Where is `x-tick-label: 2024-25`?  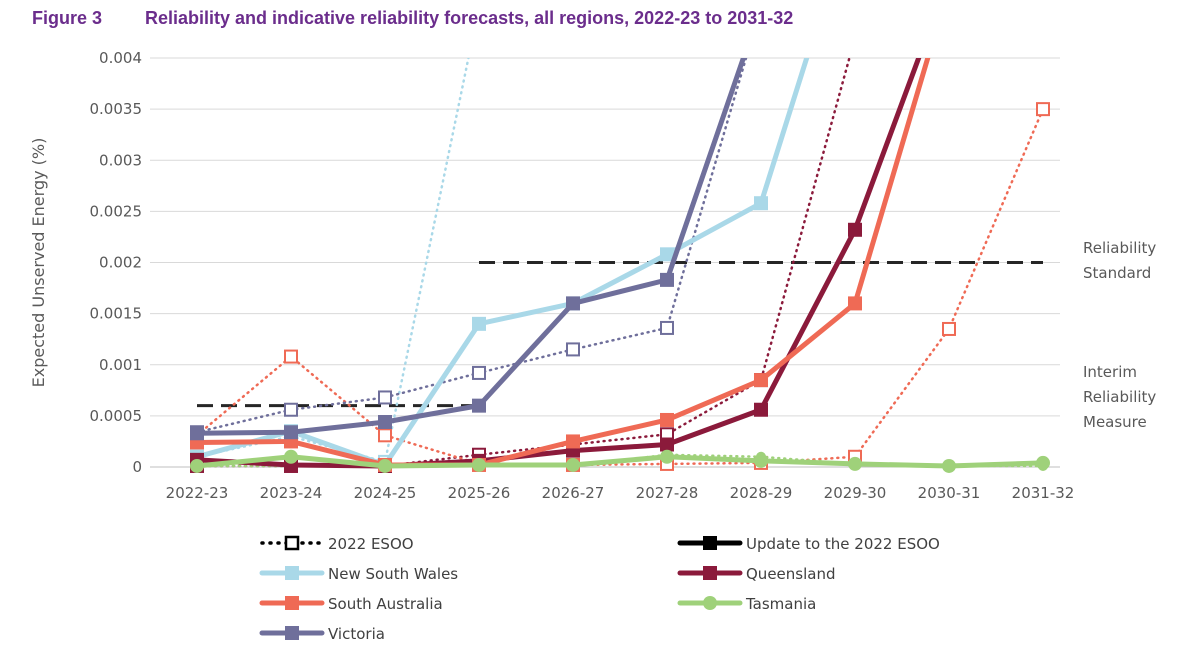 x-tick-label: 2024-25 is located at coordinates (385, 493).